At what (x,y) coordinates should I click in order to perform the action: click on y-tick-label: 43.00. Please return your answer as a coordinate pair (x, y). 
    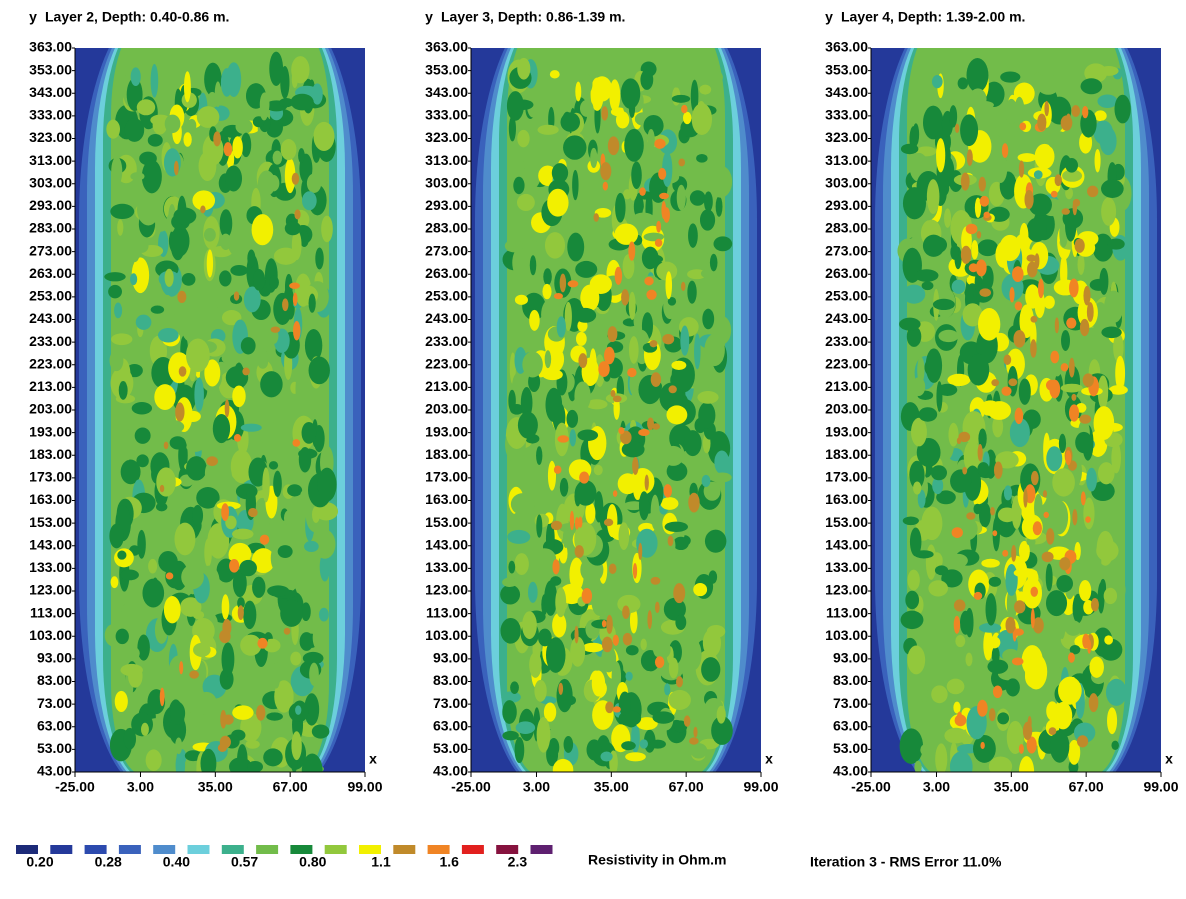
    Looking at the image, I should click on (54, 771).